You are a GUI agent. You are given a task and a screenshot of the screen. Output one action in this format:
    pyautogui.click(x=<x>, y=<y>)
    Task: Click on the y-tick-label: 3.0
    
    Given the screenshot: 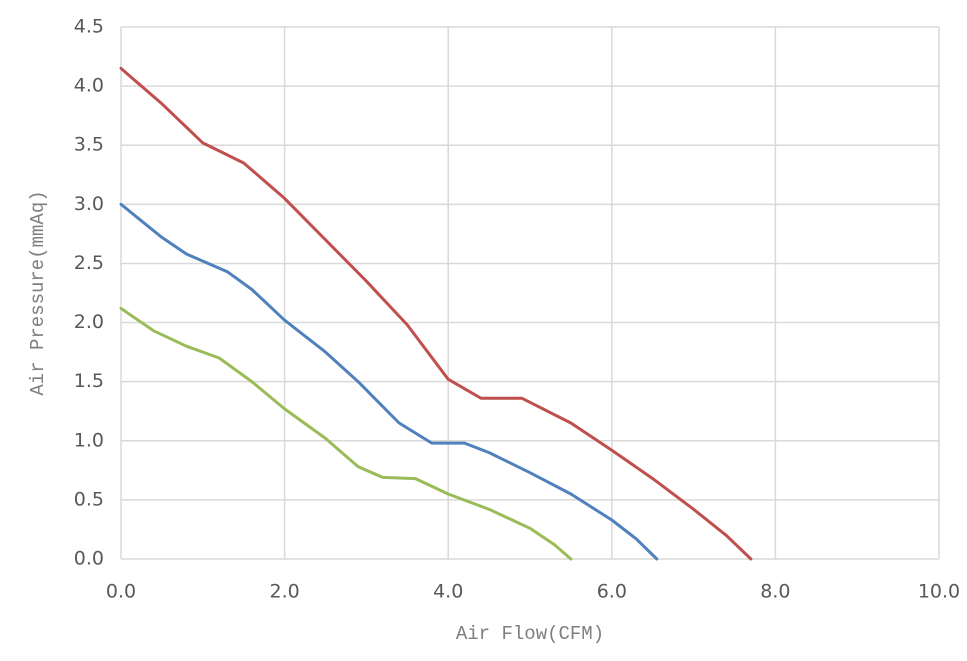 What is the action you would take?
    pyautogui.click(x=89, y=204)
    